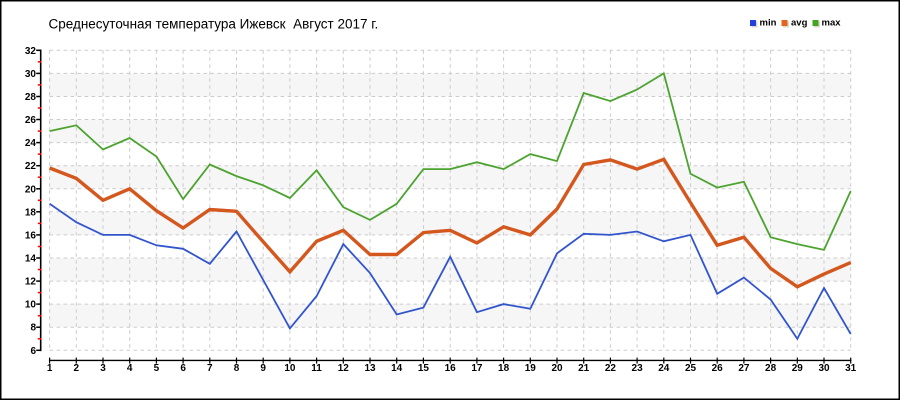 This screenshot has height=405, width=900. I want to click on svg-text: 13, so click(370, 368).